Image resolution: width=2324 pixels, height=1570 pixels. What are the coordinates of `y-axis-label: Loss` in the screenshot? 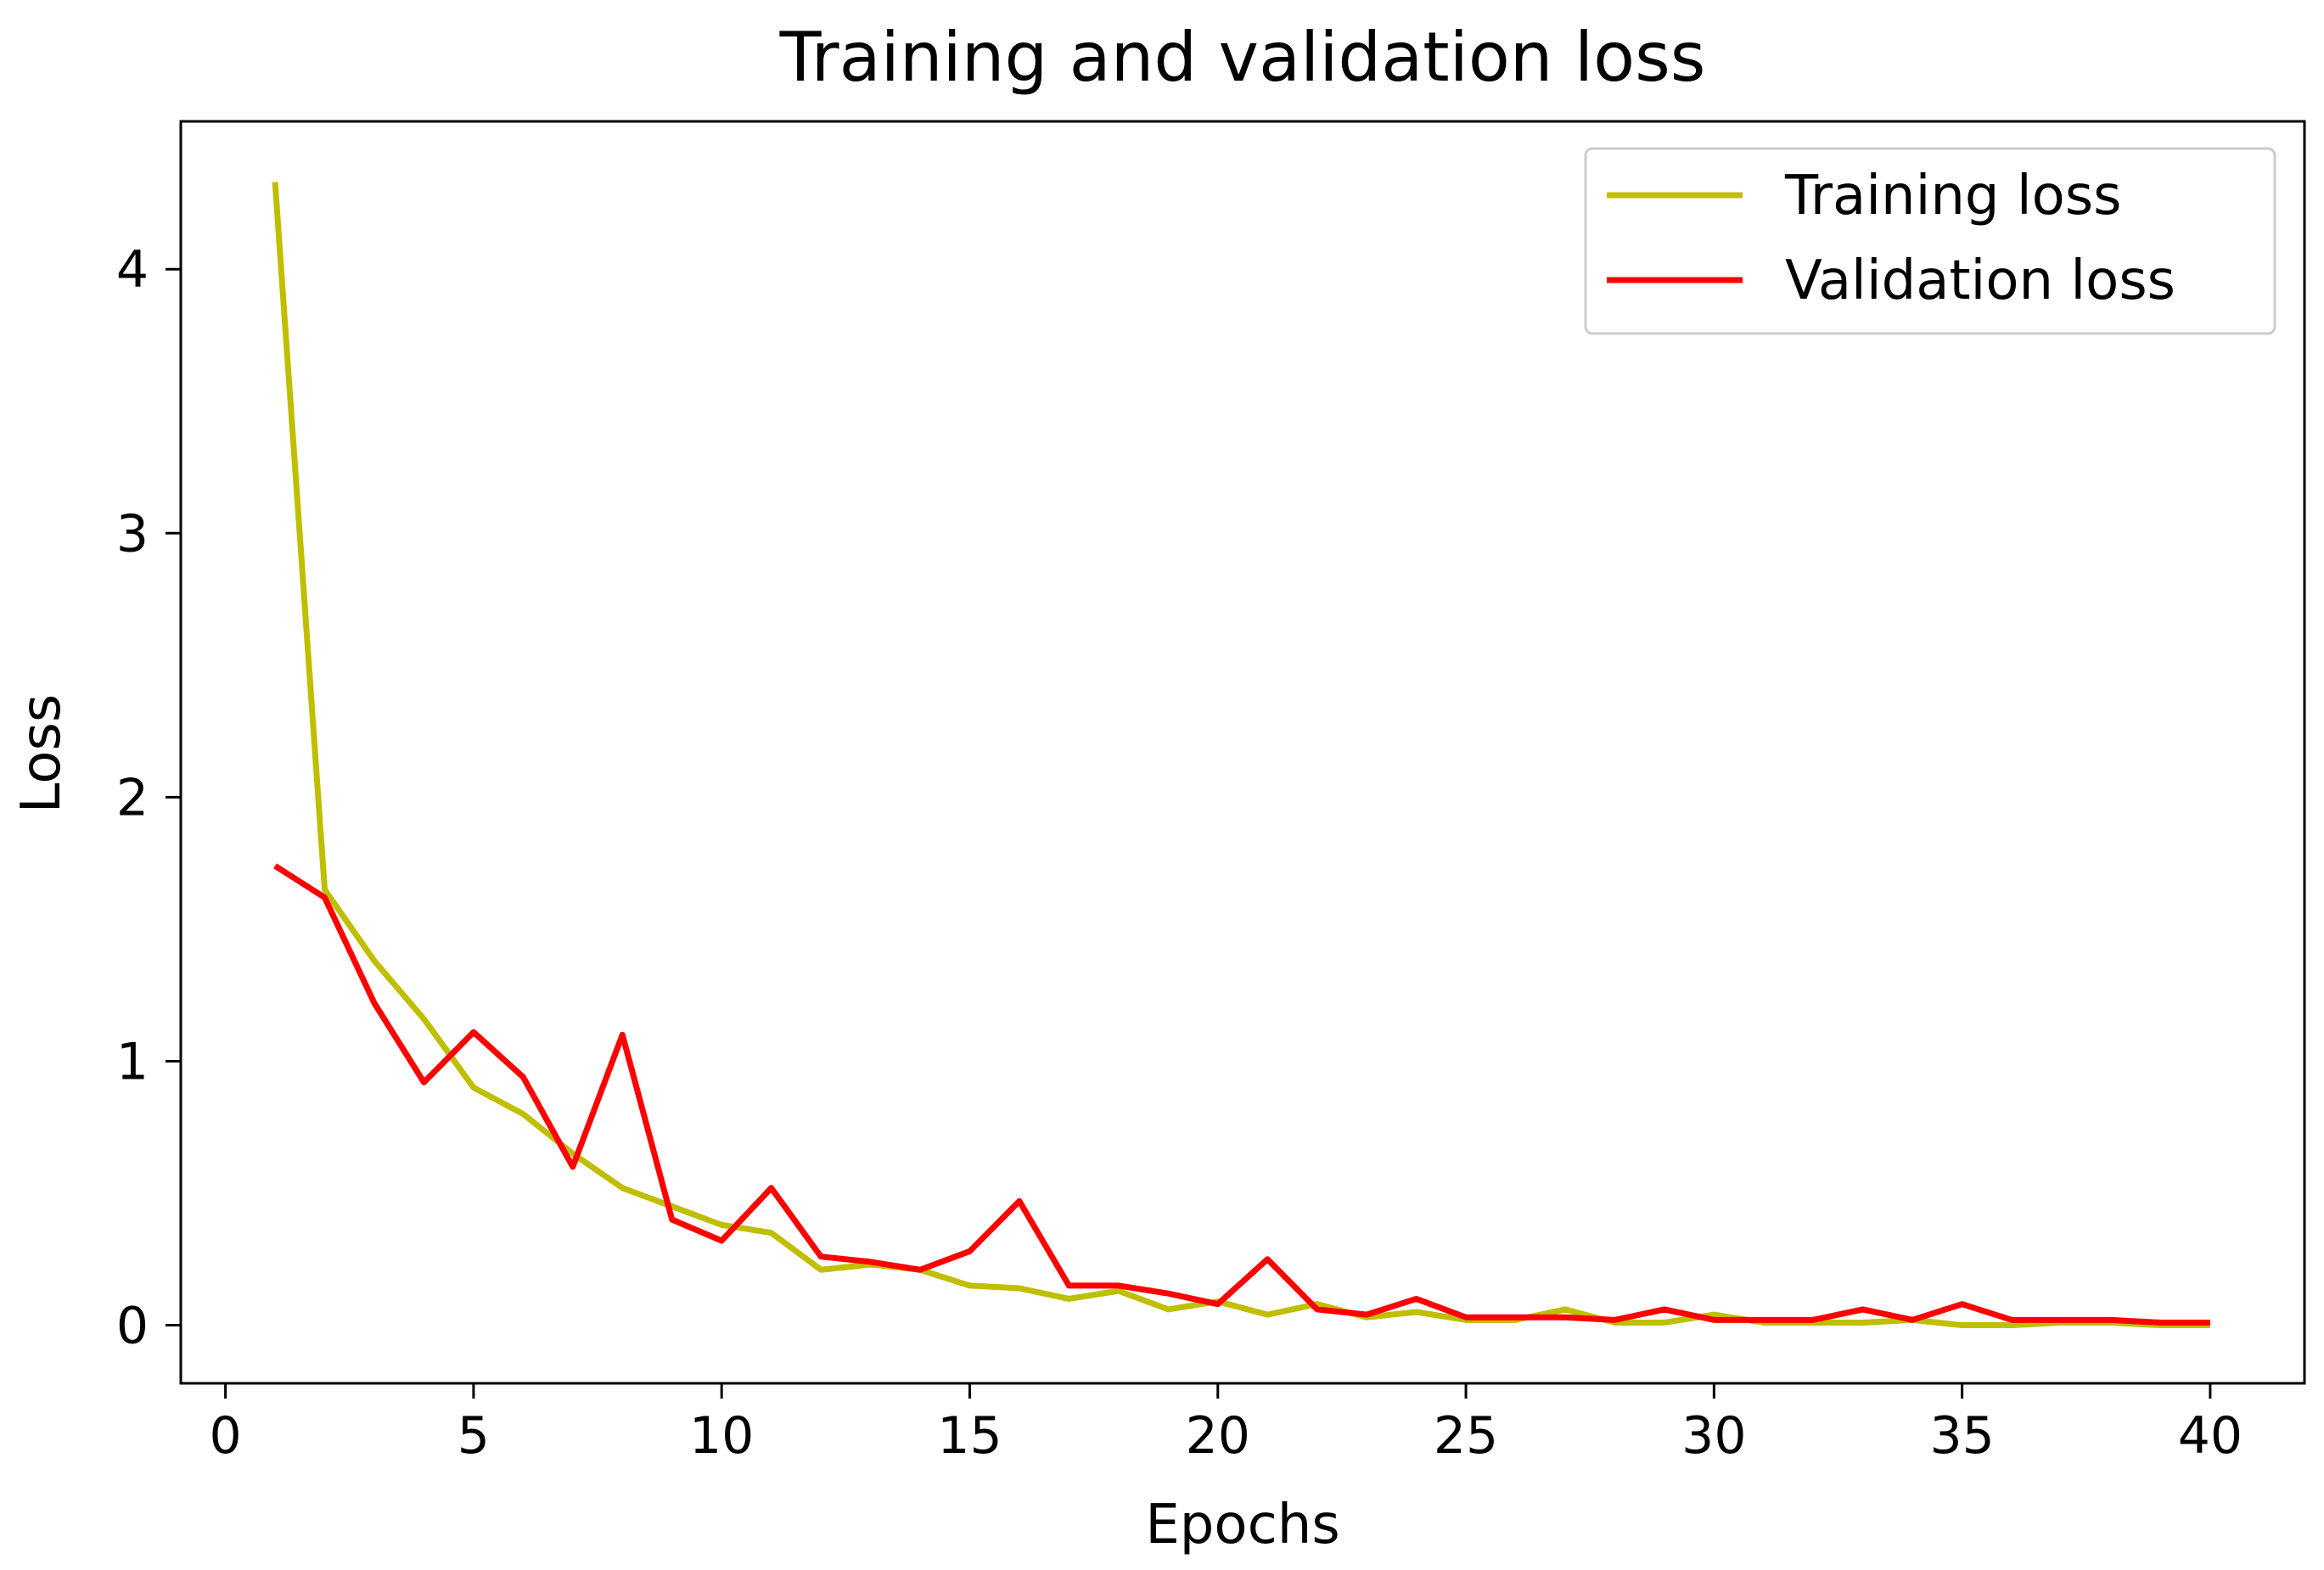 It's located at (41, 753).